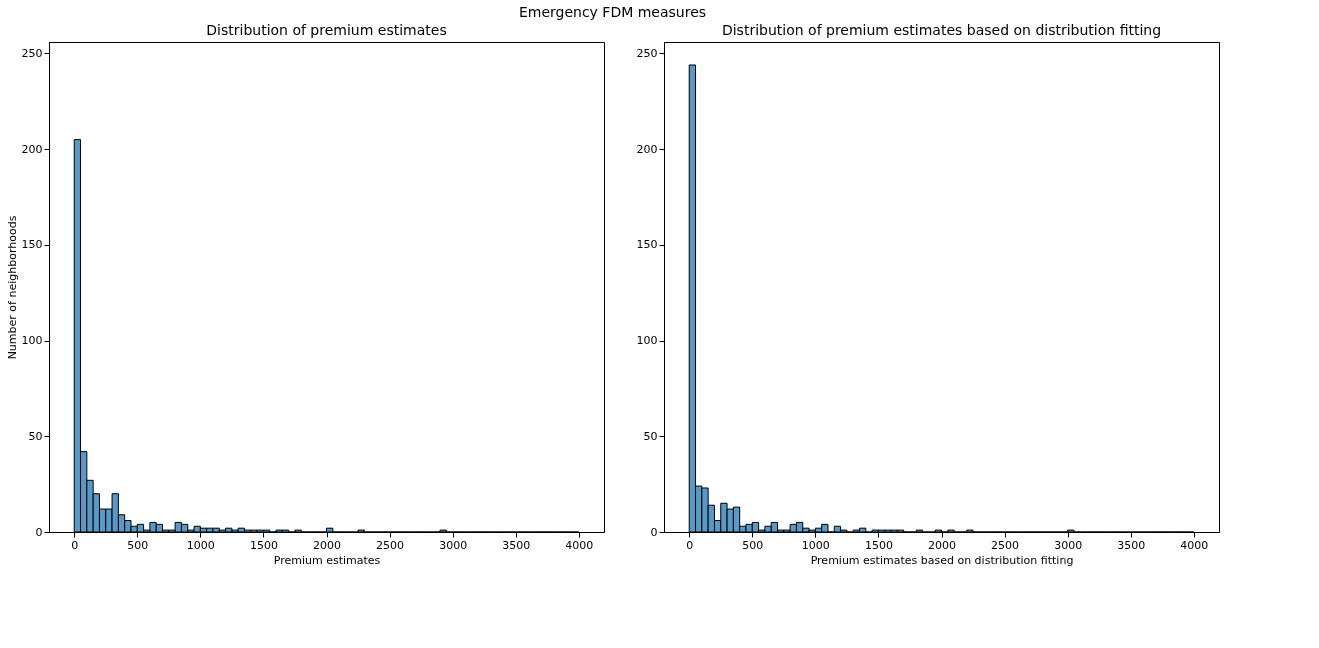 This screenshot has height=648, width=1319. I want to click on y-axis-title: Number of neighborhoods, so click(12, 287).